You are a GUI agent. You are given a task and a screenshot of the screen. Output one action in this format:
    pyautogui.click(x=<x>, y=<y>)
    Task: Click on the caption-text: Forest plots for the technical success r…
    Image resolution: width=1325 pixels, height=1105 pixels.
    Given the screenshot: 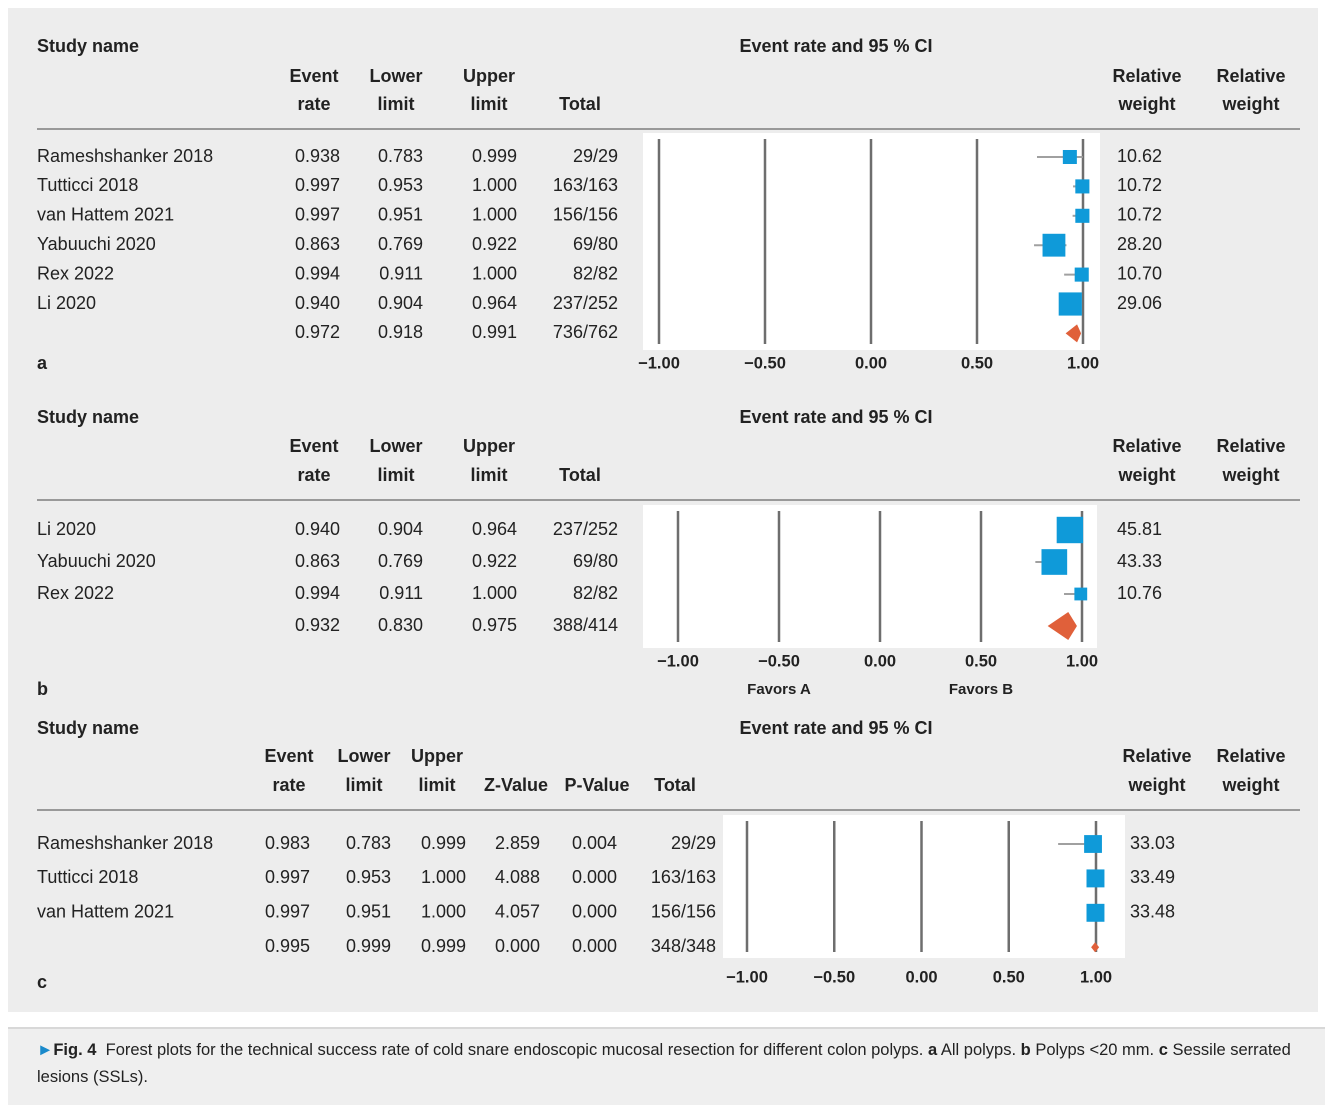 What is the action you would take?
    pyautogui.click(x=514, y=1050)
    